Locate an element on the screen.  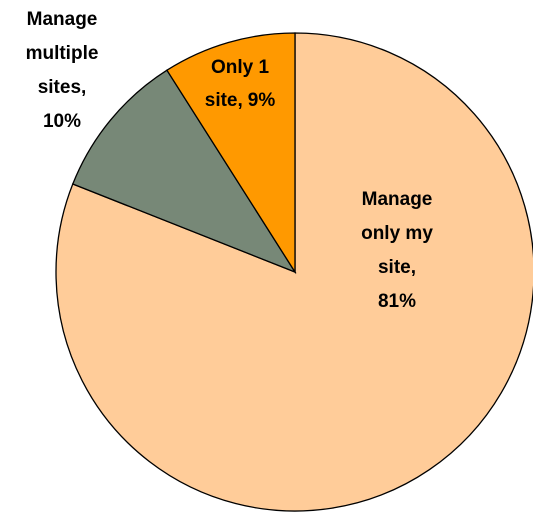
slice-label-line: Only 1 is located at coordinates (240, 67).